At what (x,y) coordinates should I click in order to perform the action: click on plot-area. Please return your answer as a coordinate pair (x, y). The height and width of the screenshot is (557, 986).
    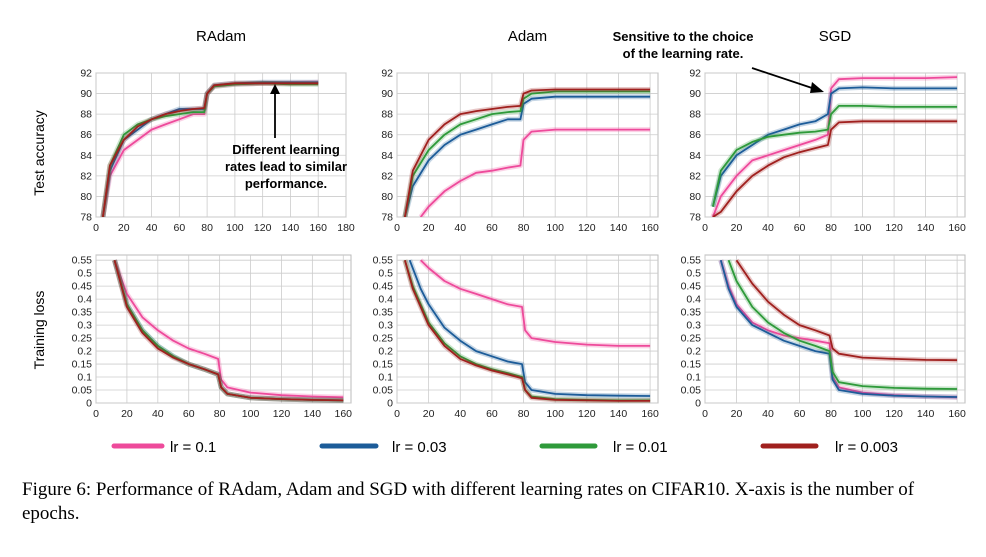
    Looking at the image, I should click on (527, 329).